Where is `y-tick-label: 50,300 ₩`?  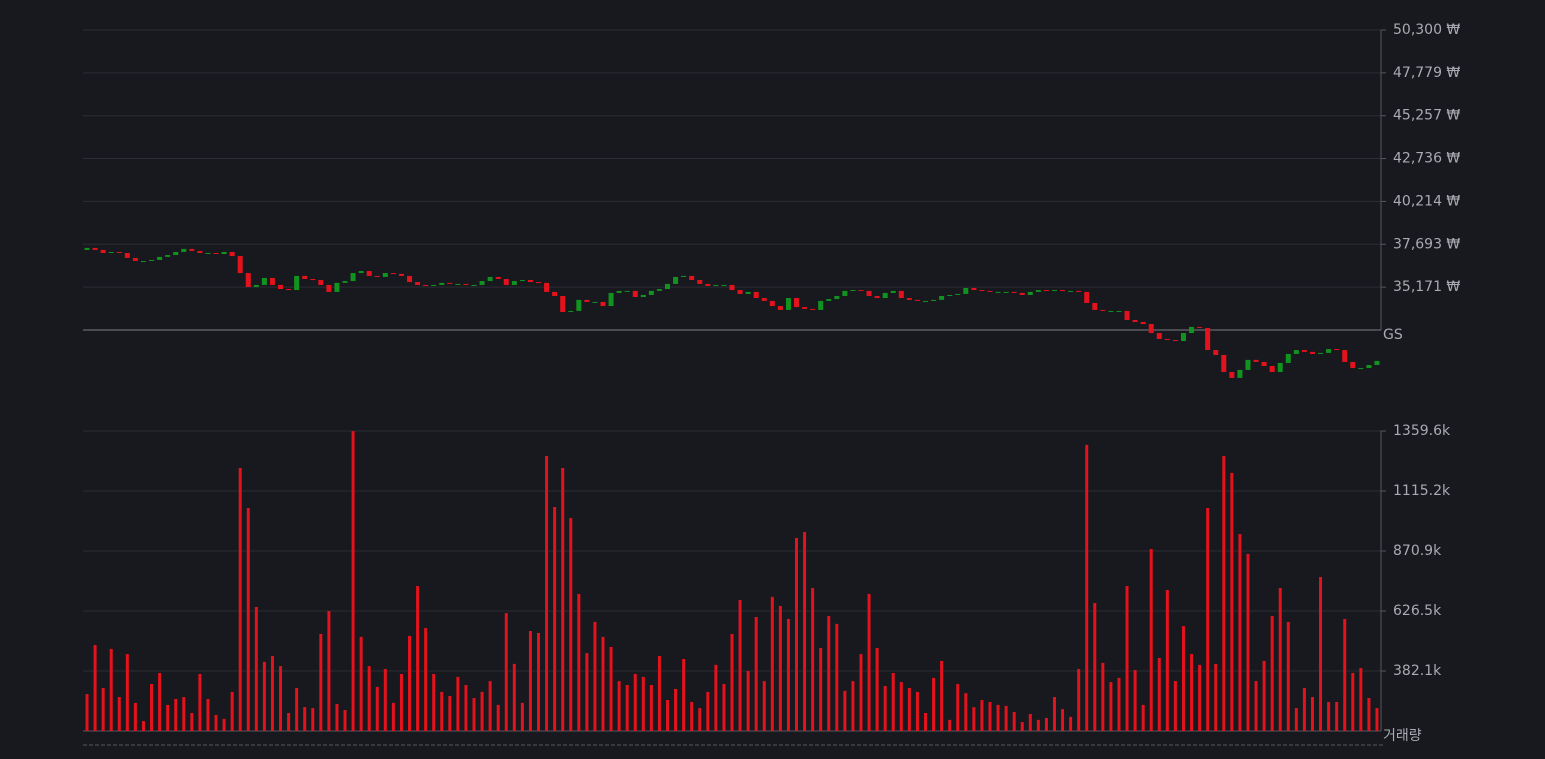 y-tick-label: 50,300 ₩ is located at coordinates (1426, 30).